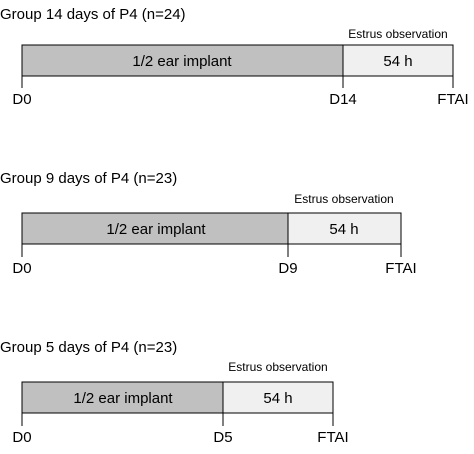  Describe the element at coordinates (93, 14) in the screenshot. I see `group-title: Group 14 days of P4 (n=24)` at that location.